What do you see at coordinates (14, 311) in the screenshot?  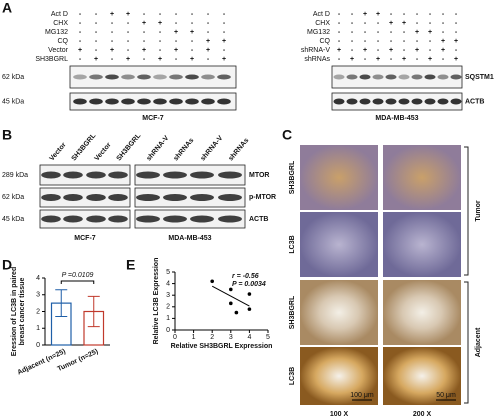 I see `y-axis-label: Eression of LC3B in paired` at bounding box center [14, 311].